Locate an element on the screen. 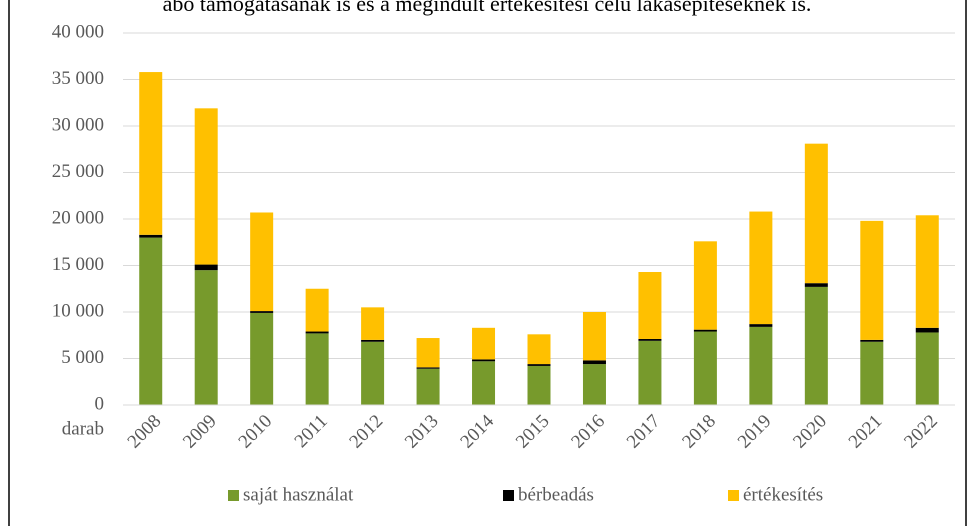 Image resolution: width=974 pixels, height=526 pixels. x-tick-label: 2018 is located at coordinates (699, 432).